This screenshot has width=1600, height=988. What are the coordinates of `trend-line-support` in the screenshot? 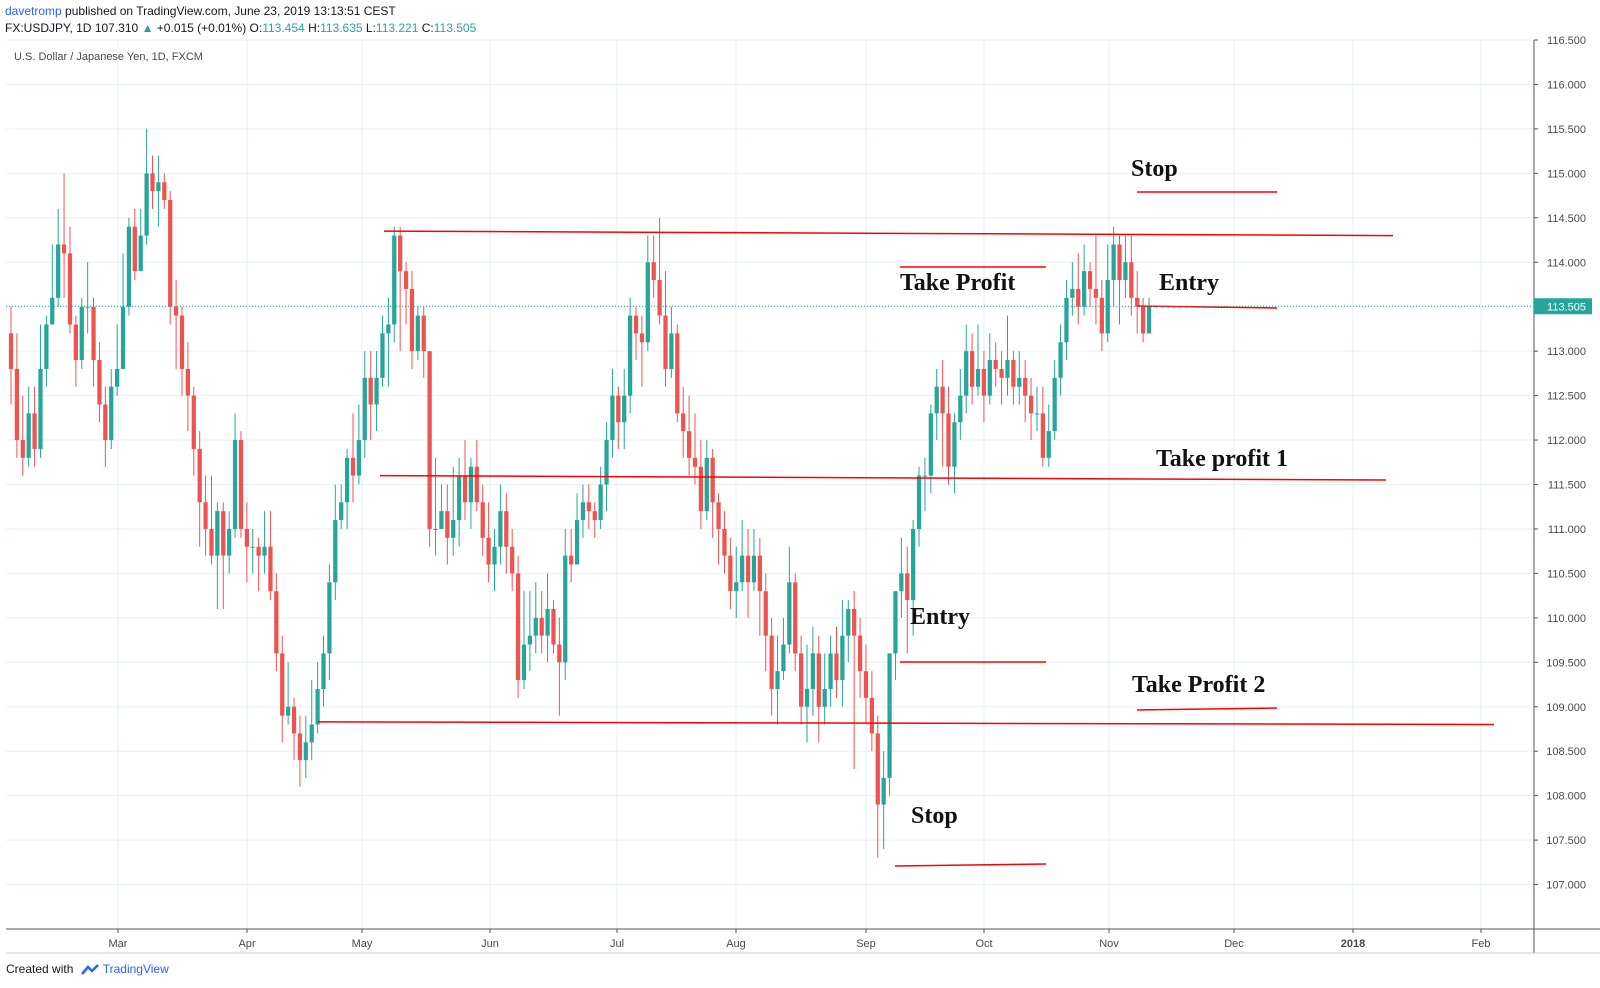 It's located at (906, 723).